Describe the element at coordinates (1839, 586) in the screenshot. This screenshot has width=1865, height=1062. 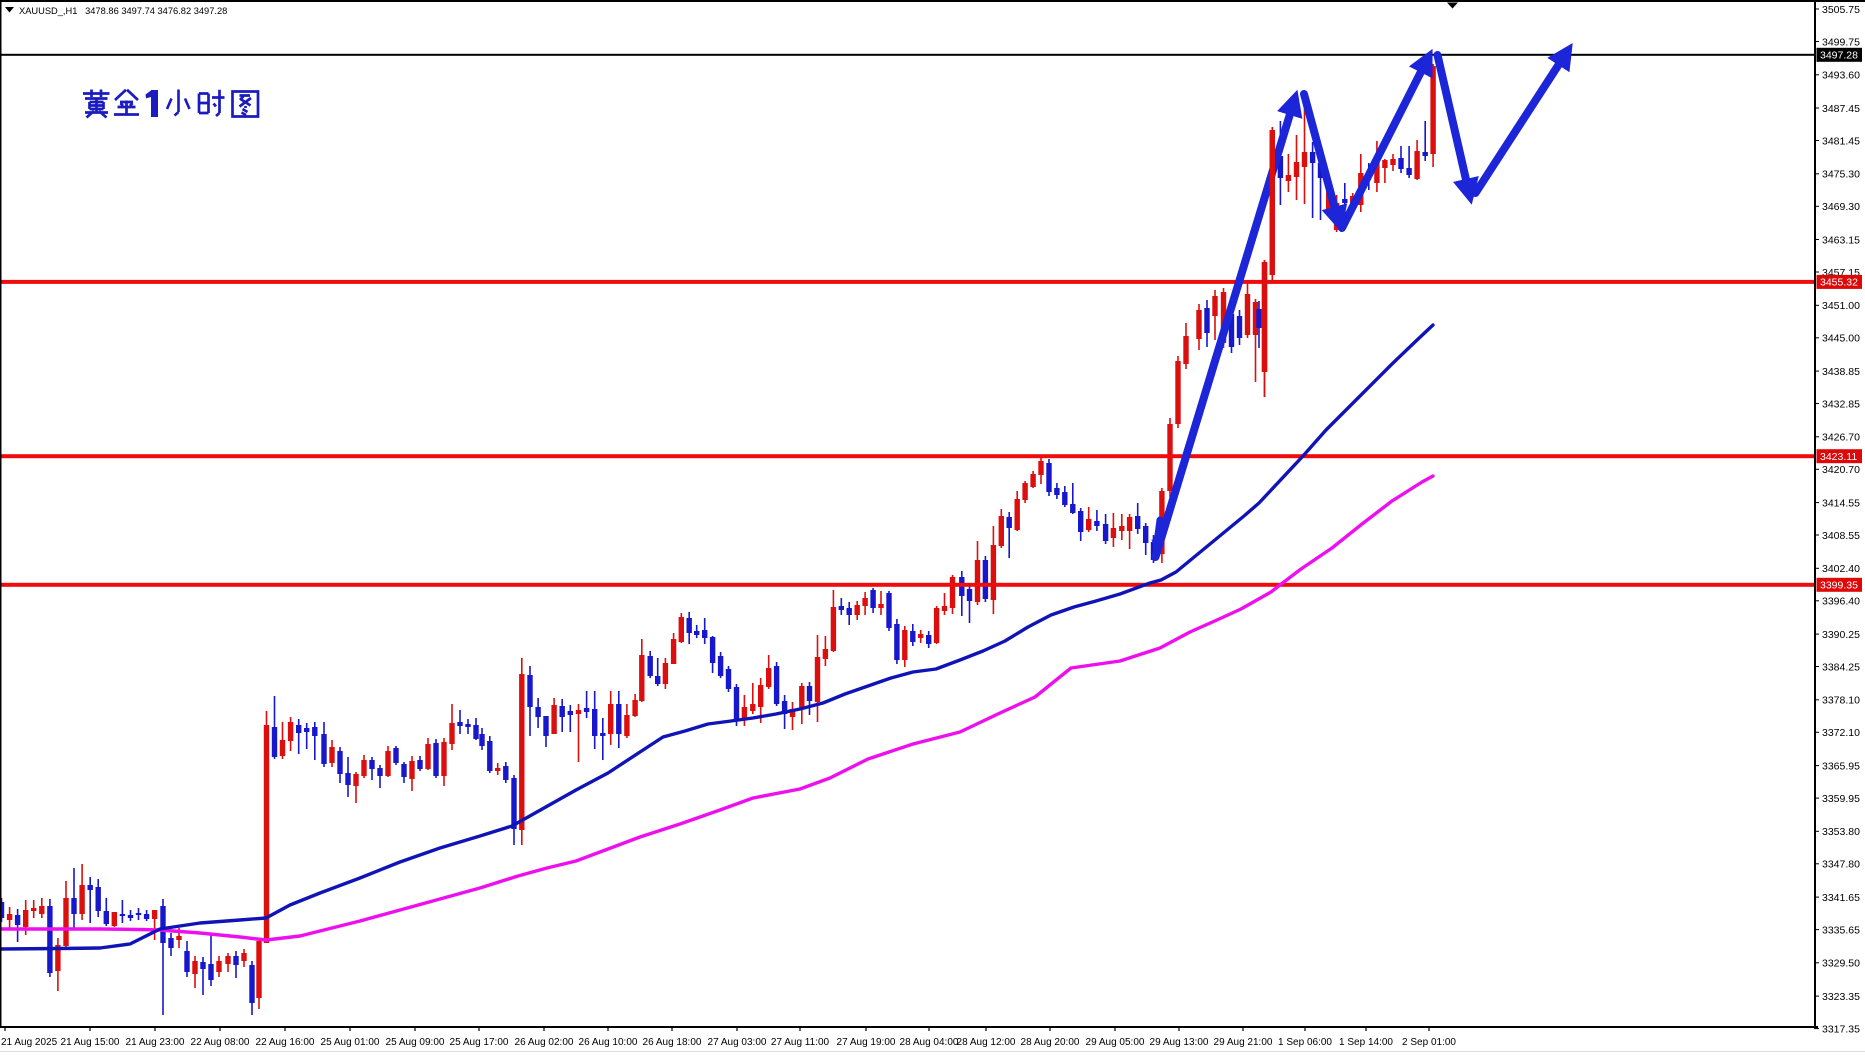
I see `svg-text: 3399.35` at that location.